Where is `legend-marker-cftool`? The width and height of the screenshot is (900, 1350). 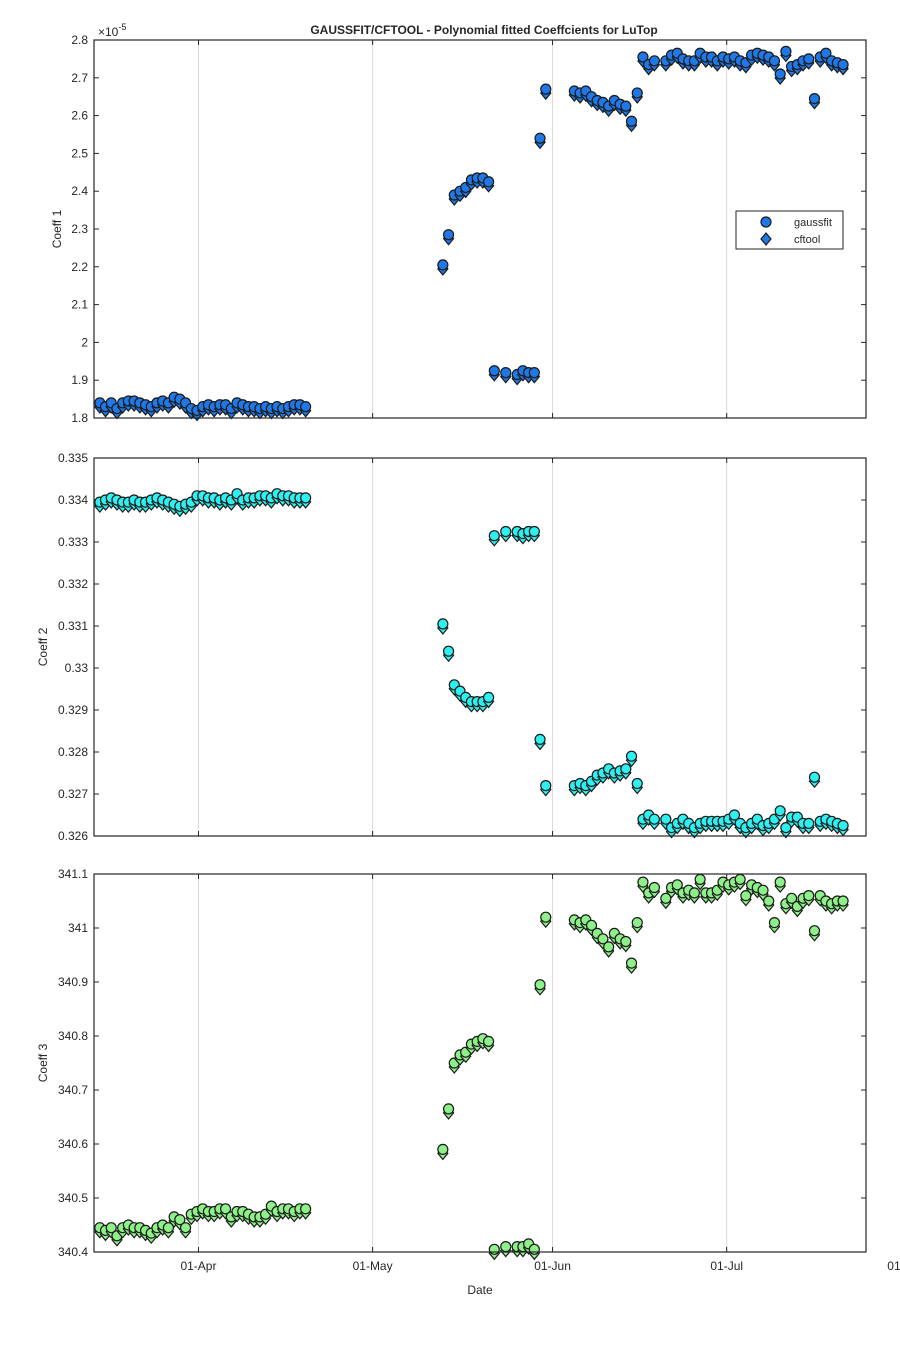 legend-marker-cftool is located at coordinates (766, 239).